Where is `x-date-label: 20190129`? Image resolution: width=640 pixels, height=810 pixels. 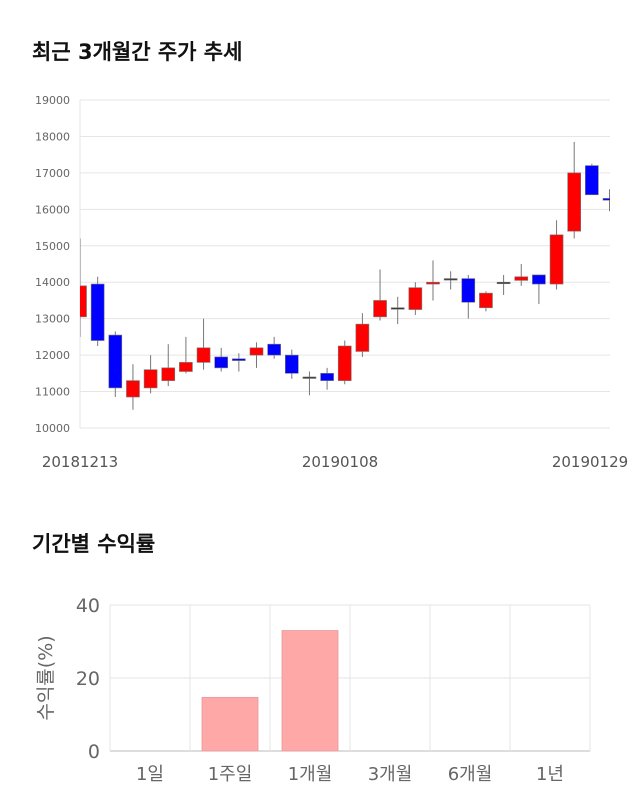
x-date-label: 20190129 is located at coordinates (590, 462).